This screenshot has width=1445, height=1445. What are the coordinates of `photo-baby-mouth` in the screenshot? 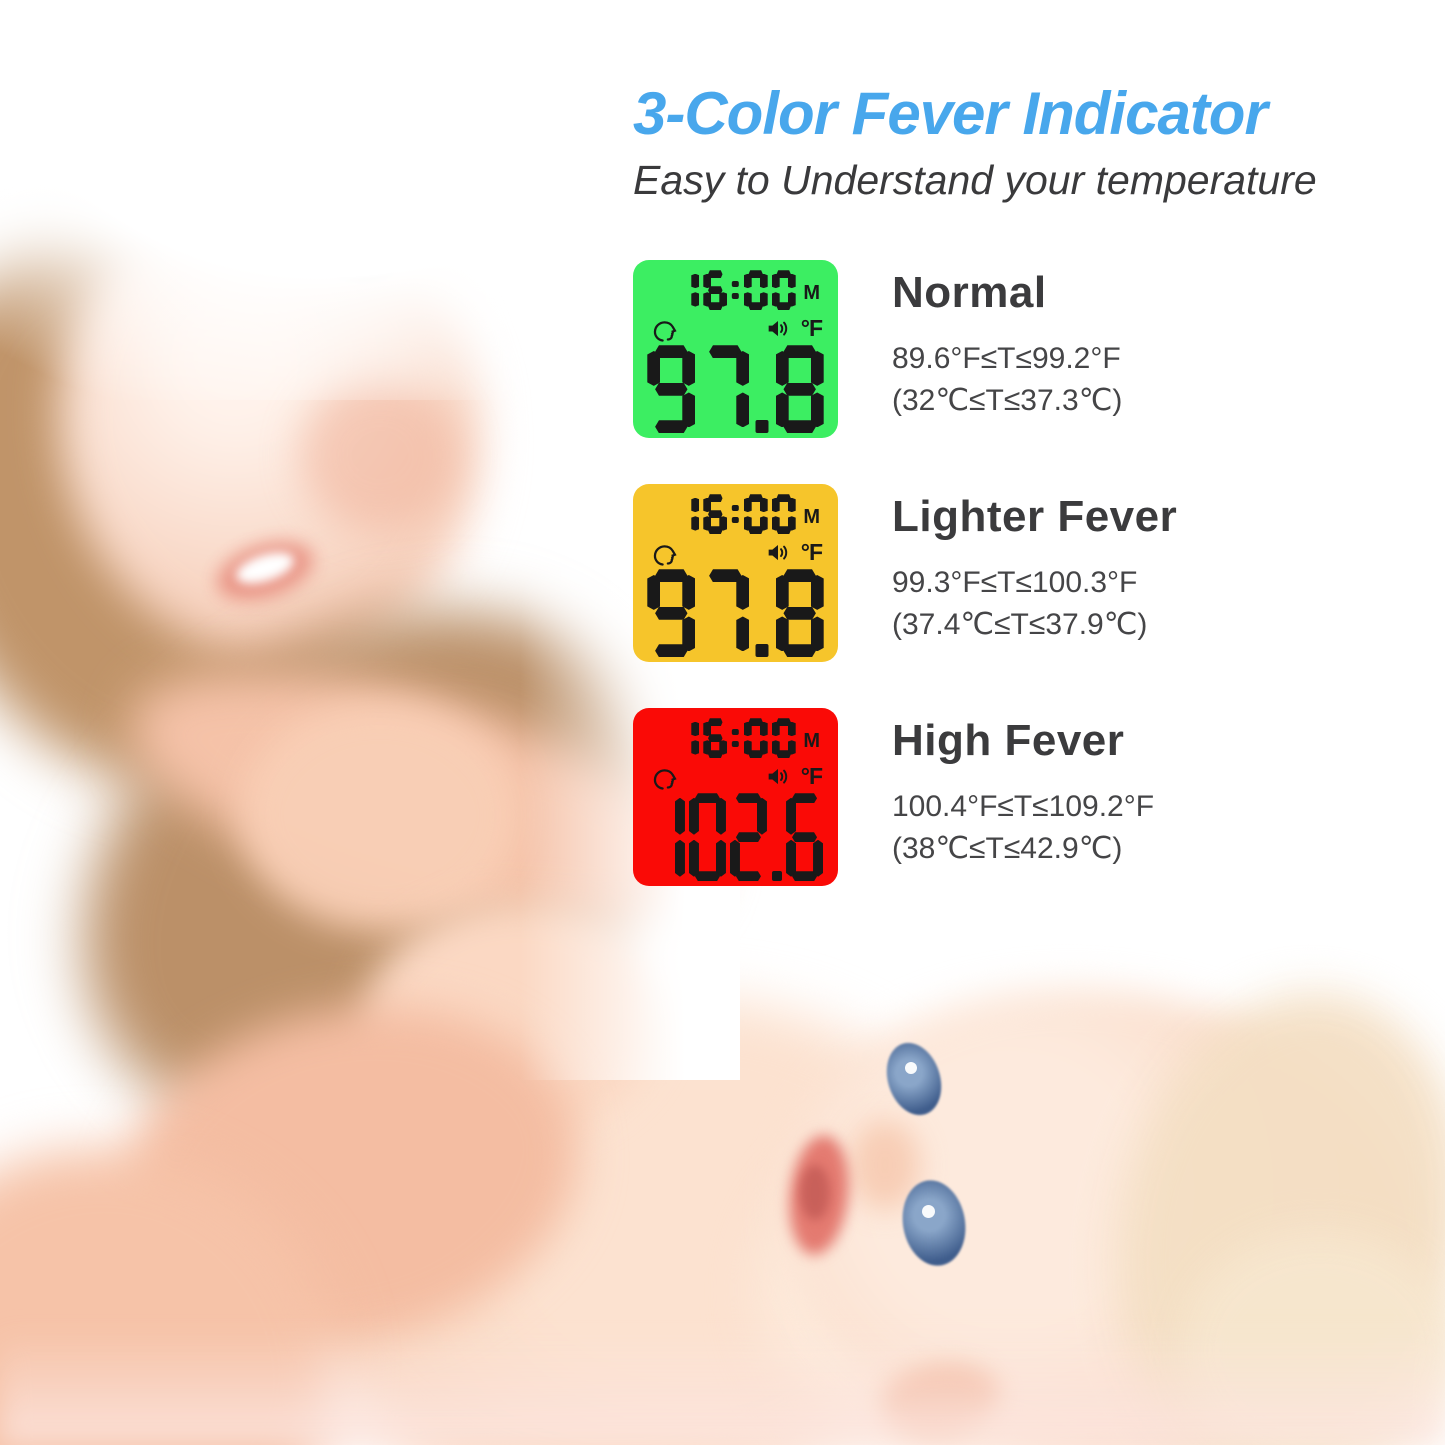 It's located at (819, 1195).